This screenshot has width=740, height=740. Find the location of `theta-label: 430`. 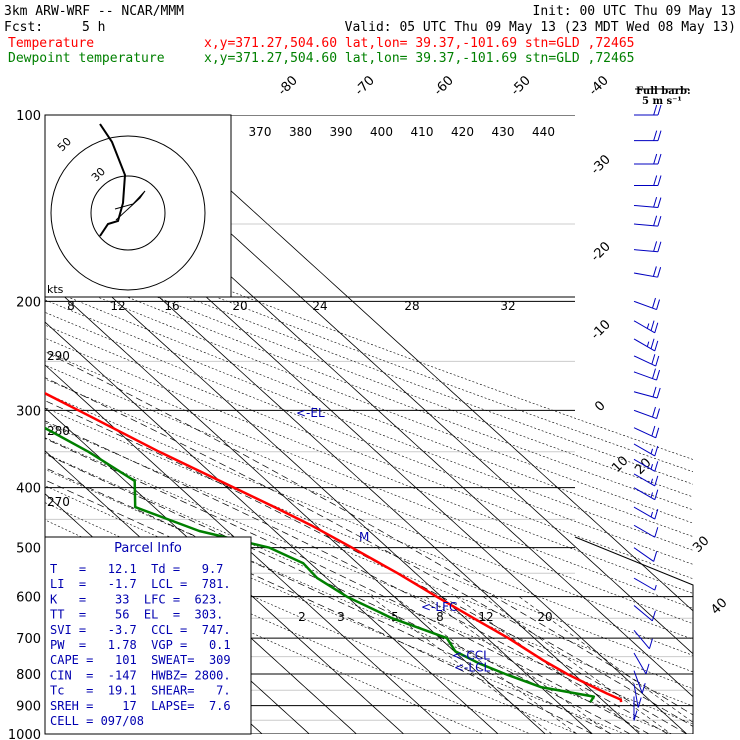

theta-label: 430 is located at coordinates (503, 132).